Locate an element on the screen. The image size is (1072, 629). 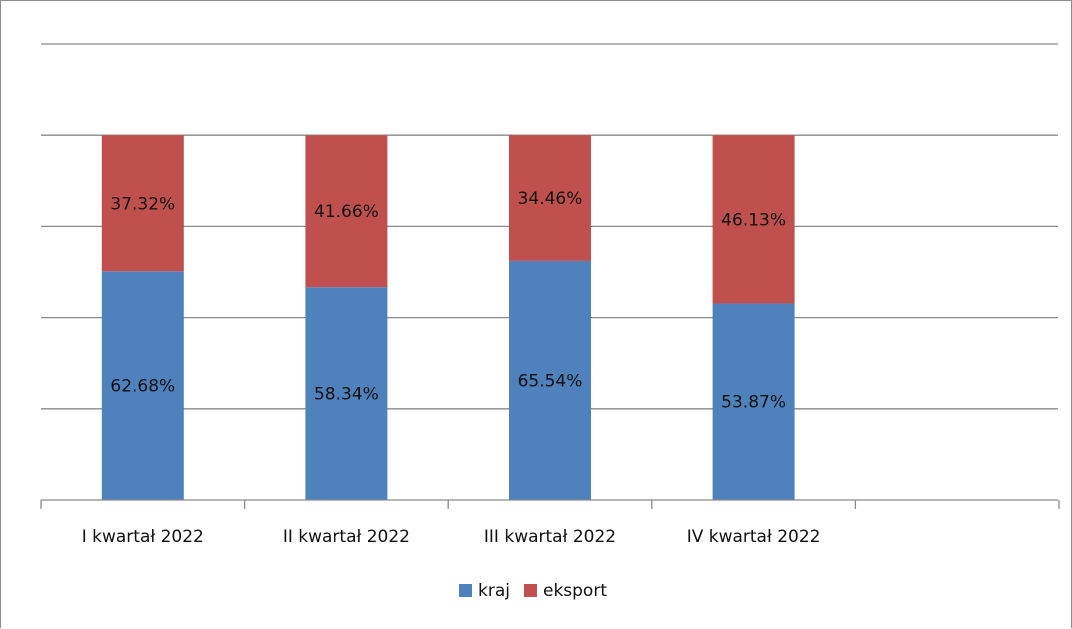
legend: kraj eksport is located at coordinates (533, 591).